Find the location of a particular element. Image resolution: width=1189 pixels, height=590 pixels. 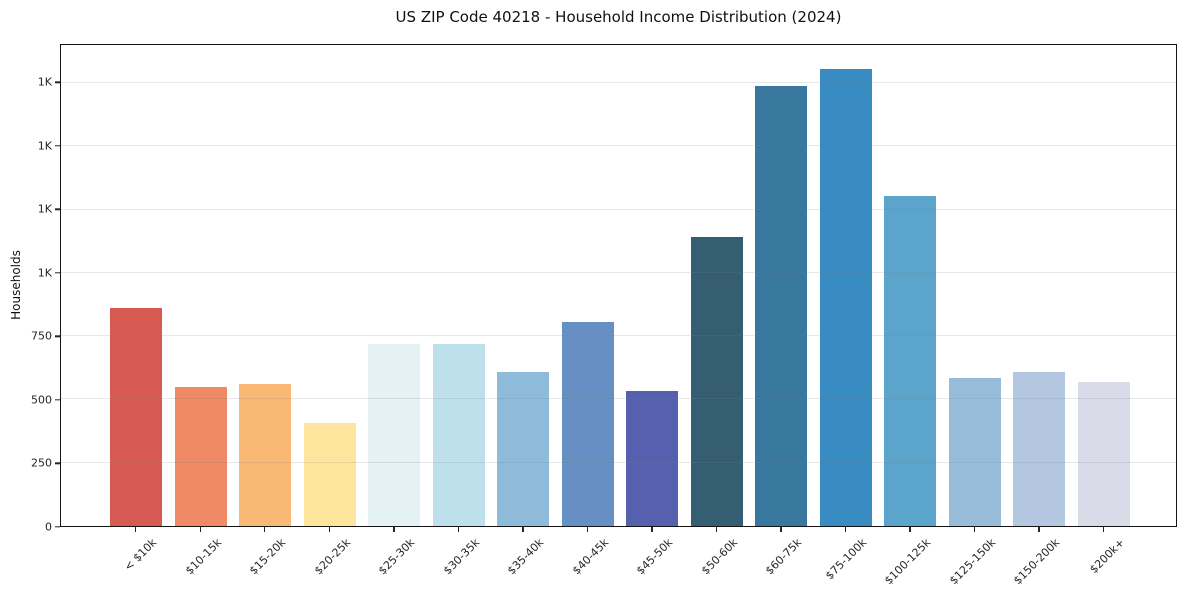

x-tick-label: < $10k is located at coordinates (140, 555).